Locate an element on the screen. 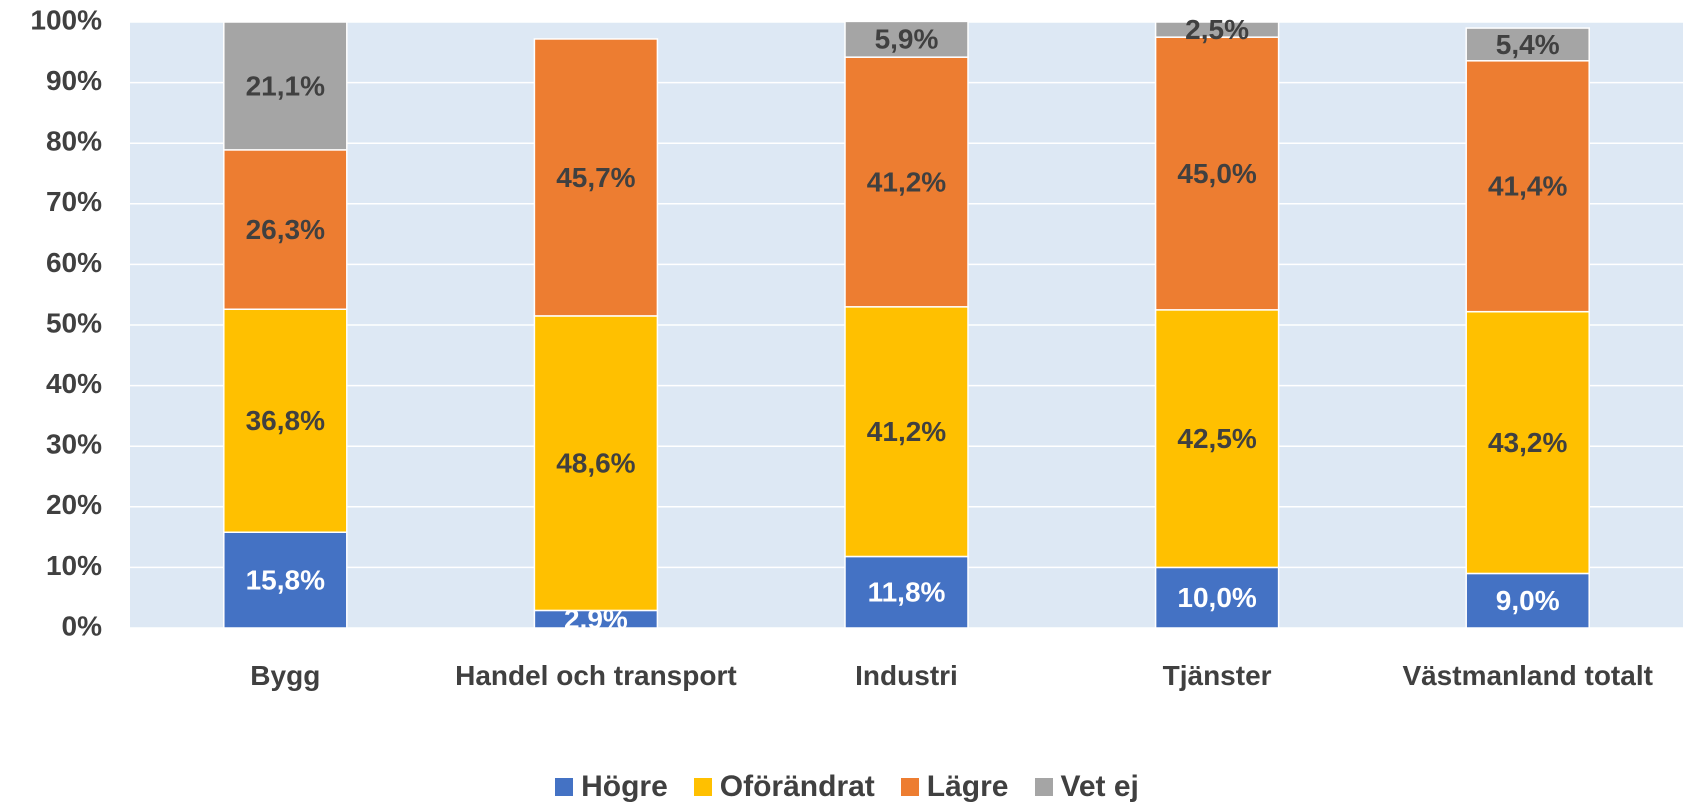 Image resolution: width=1694 pixels, height=805 pixels. legend-label: Lägre is located at coordinates (967, 786).